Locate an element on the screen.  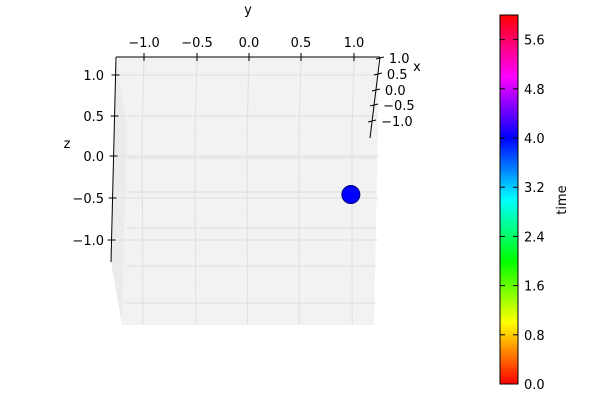
z-tick-label: 1.0 is located at coordinates (93, 76).